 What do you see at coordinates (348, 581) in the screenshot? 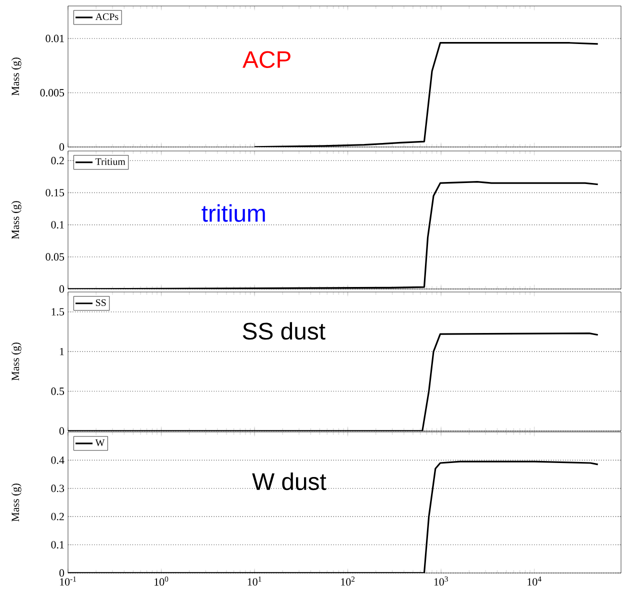
I see `x-tick-label: 10$^{2}$` at bounding box center [348, 581].